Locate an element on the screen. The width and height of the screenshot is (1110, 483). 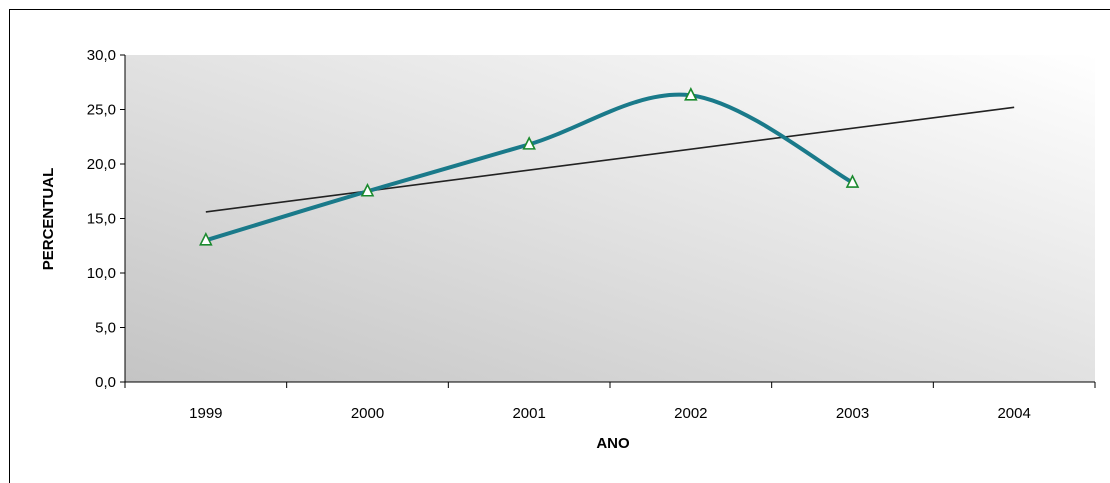
y-tick-label: 30,0 is located at coordinates (101, 55).